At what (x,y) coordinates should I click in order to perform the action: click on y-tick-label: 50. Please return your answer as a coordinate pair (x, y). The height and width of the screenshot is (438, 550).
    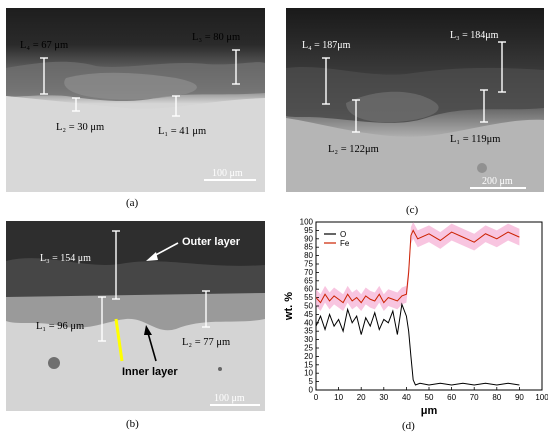
    Looking at the image, I should click on (308, 306).